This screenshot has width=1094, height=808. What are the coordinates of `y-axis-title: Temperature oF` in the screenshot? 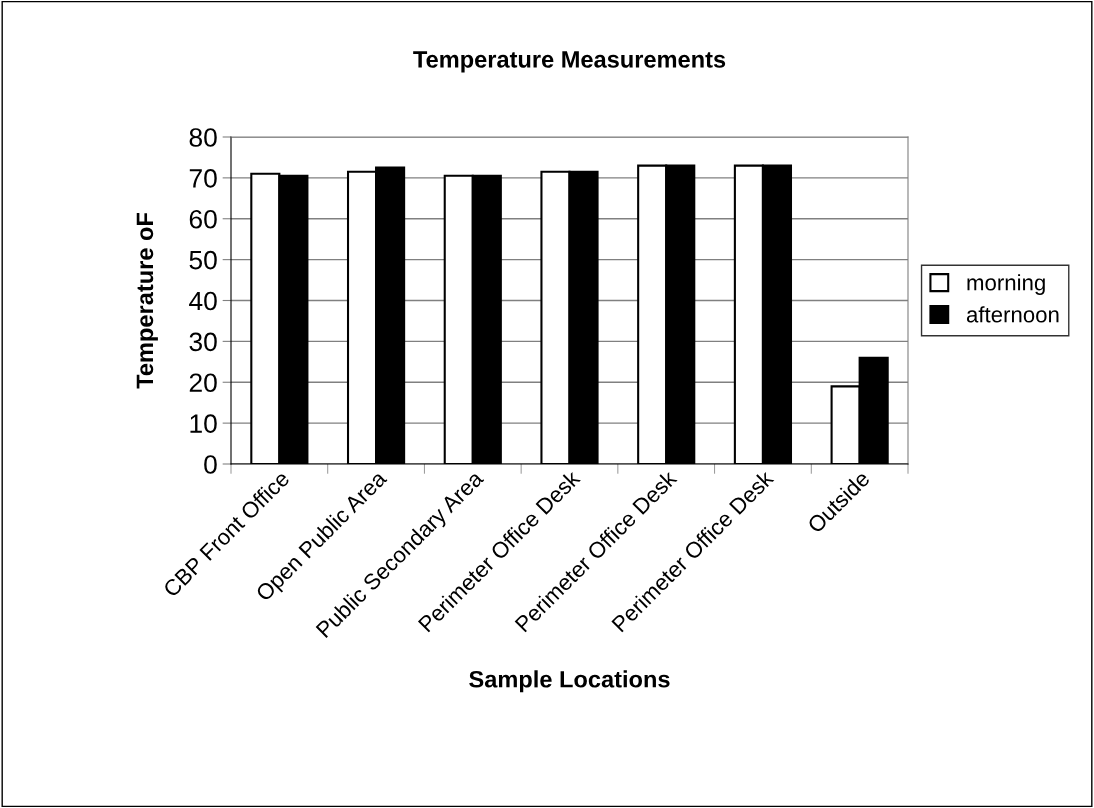 It's located at (147, 301).